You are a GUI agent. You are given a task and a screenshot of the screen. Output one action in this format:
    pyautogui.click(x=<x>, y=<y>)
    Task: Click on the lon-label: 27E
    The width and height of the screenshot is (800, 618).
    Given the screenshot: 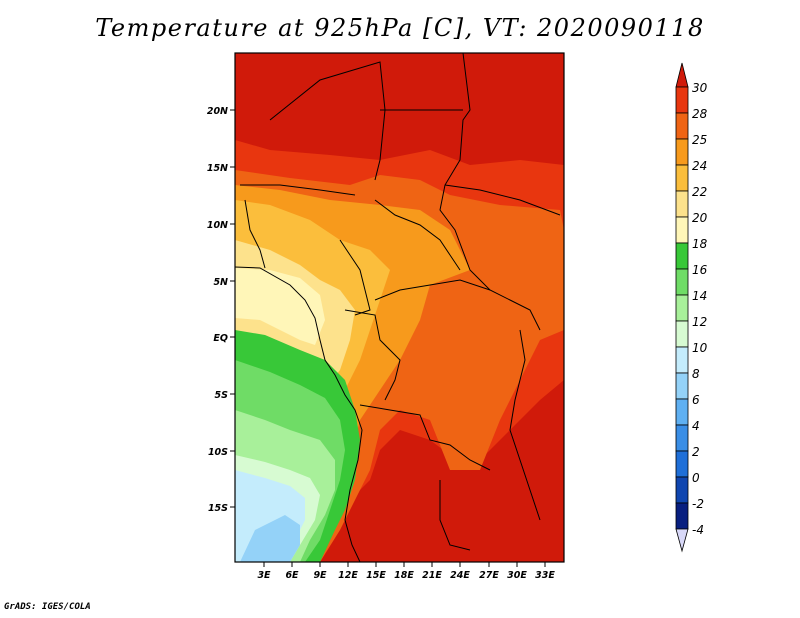 What is the action you would take?
    pyautogui.click(x=489, y=575)
    